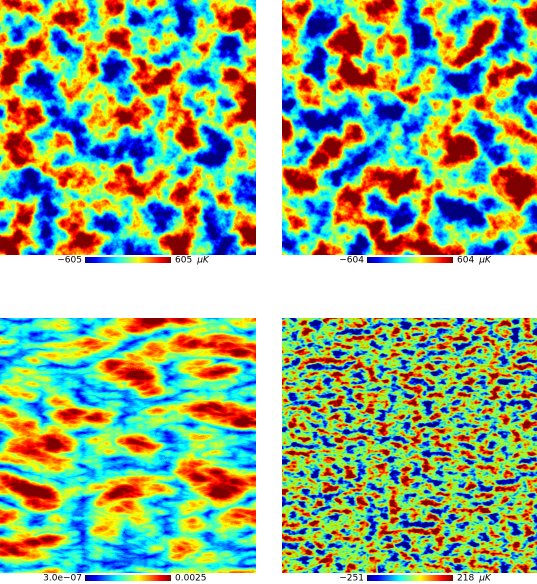 This screenshot has width=537, height=584. Describe the element at coordinates (191, 579) in the screenshot. I see `colorbar-max-label: 0.0025` at that location.